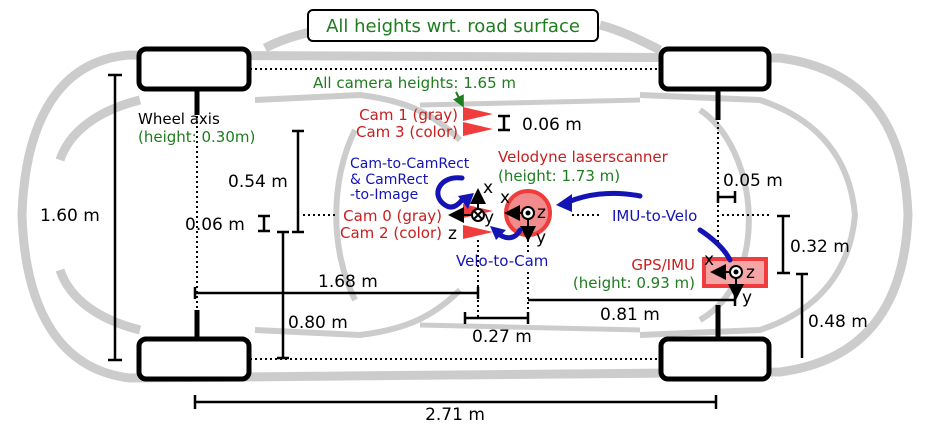  Describe the element at coordinates (715, 359) in the screenshot. I see `wheel-rear-right` at that location.